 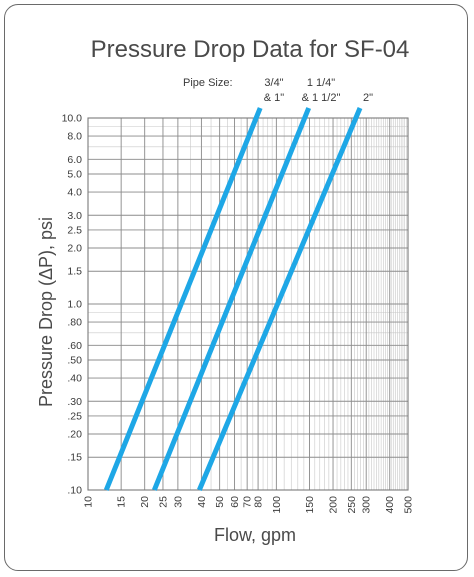 What do you see at coordinates (367, 505) in the screenshot?
I see `x-tick-label: 300` at bounding box center [367, 505].